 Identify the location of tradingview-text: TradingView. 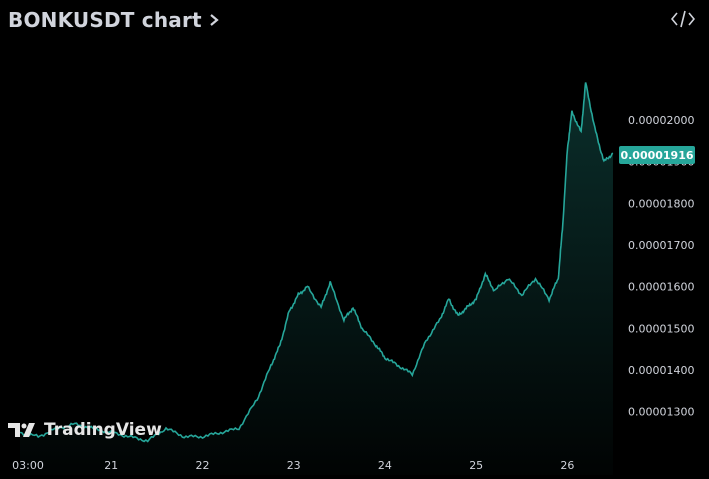
(103, 430).